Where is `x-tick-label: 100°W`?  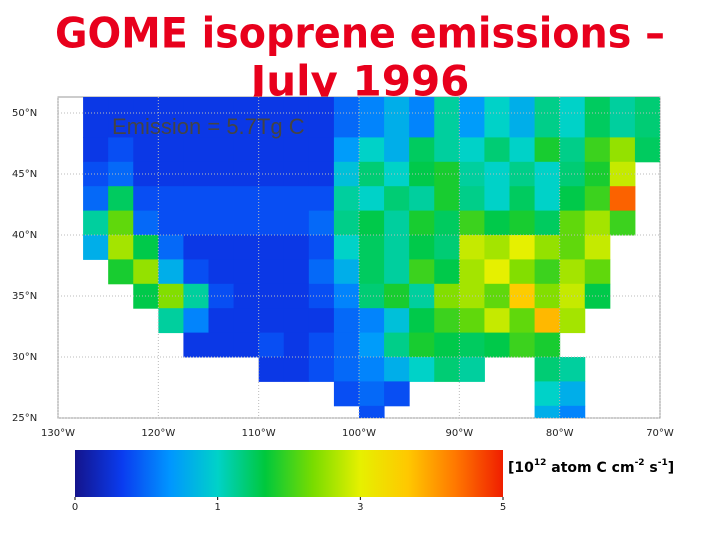 x-tick-label: 100°W is located at coordinates (359, 433).